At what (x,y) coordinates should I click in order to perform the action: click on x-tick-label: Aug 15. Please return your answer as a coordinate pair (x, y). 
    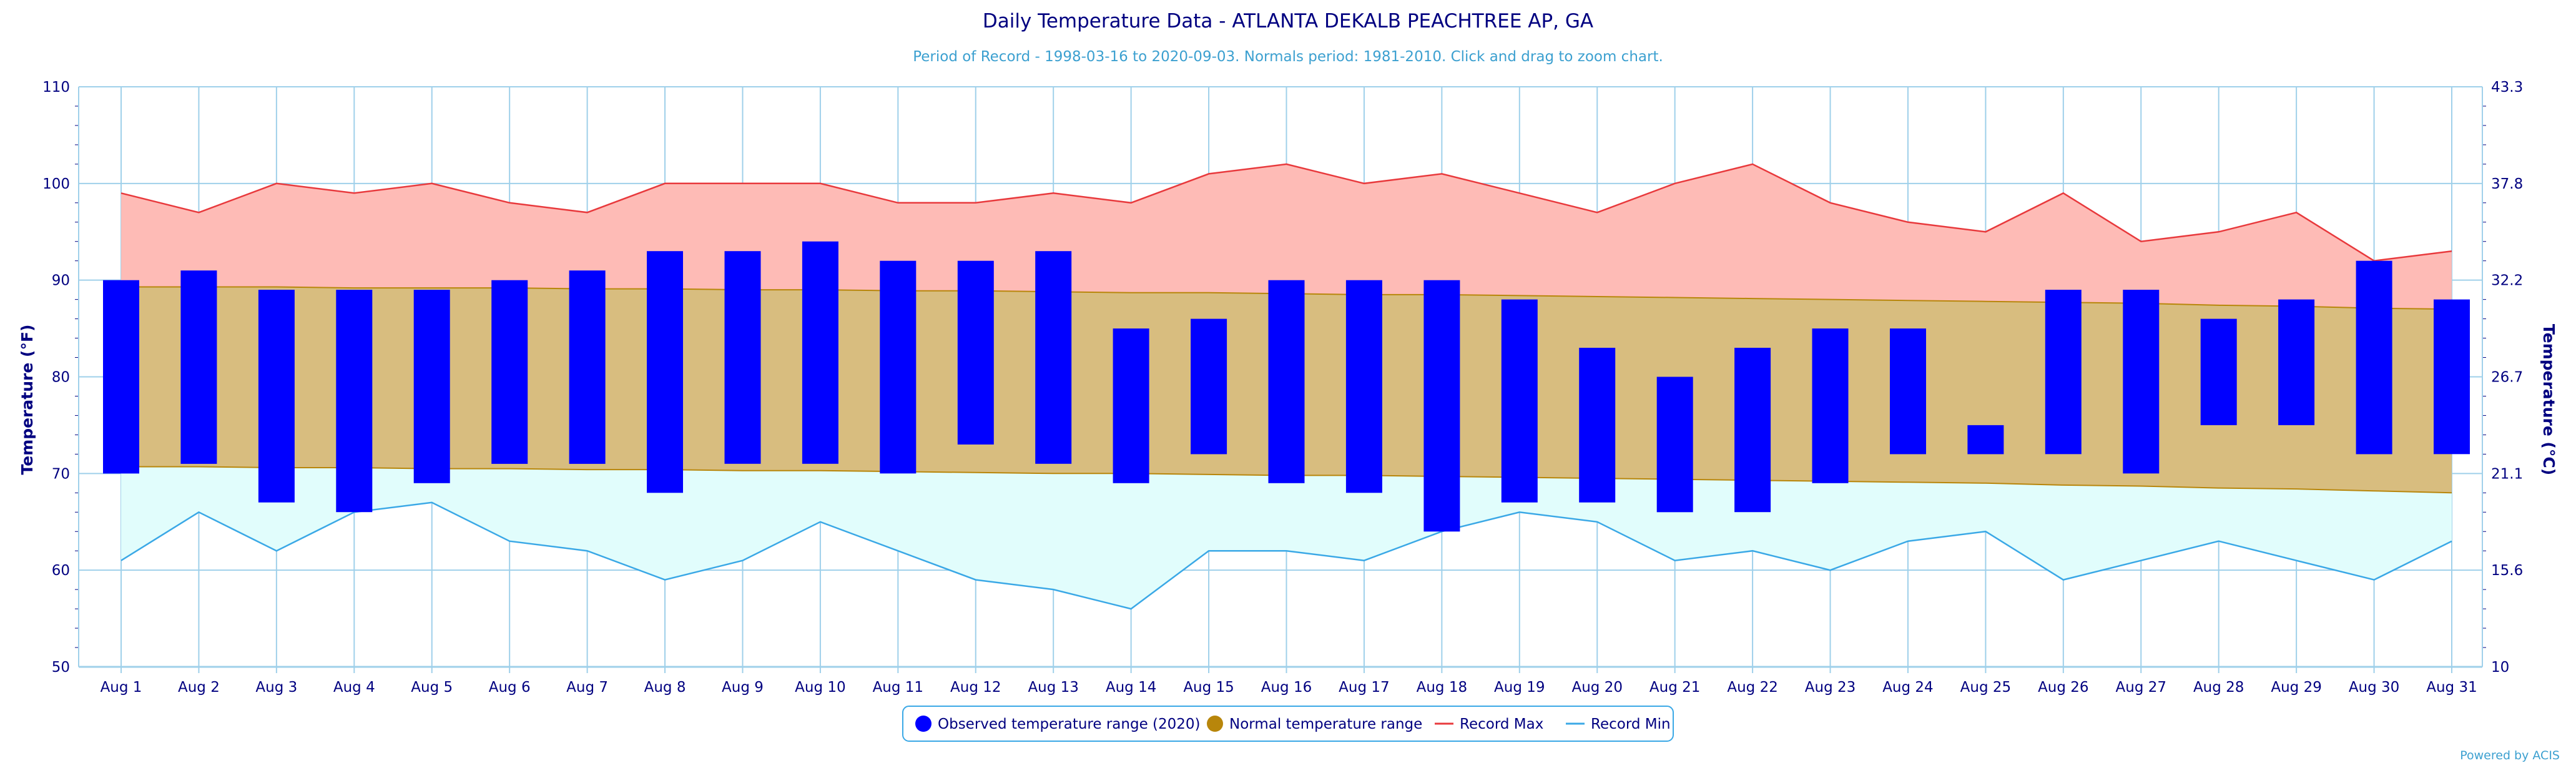
    Looking at the image, I should click on (1208, 687).